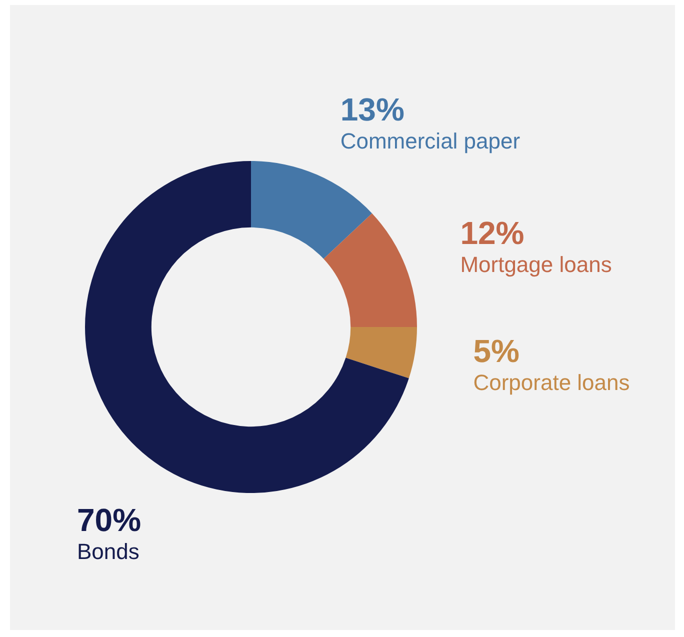 This screenshot has height=637, width=684. What do you see at coordinates (551, 383) in the screenshot?
I see `slice-label: Corporate loans` at bounding box center [551, 383].